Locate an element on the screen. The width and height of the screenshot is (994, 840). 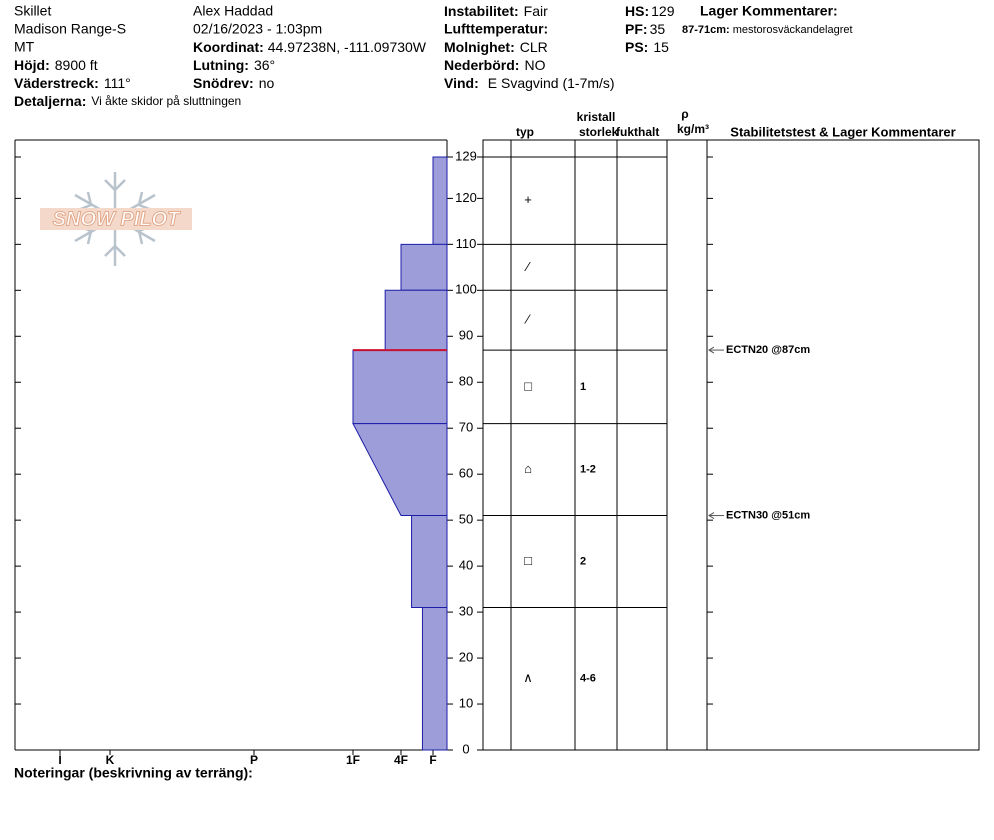
value: mestorosväckandelagret is located at coordinates (793, 30).